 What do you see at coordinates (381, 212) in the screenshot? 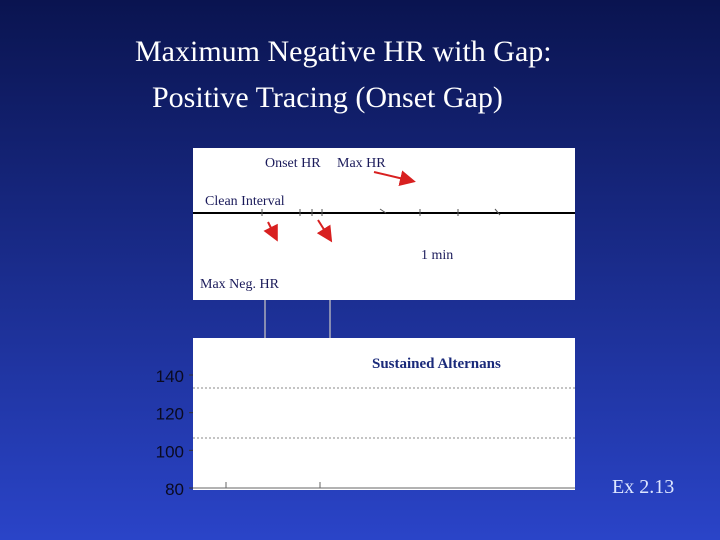
I see `tracing-ticks` at bounding box center [381, 212].